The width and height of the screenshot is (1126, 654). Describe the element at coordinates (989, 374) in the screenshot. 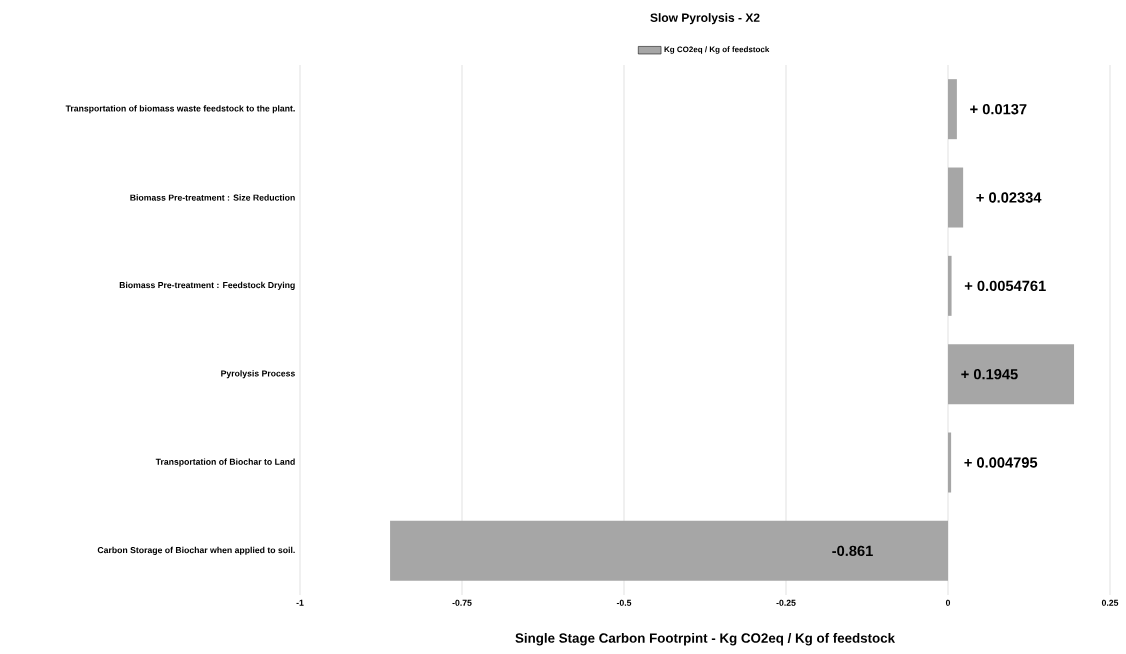

I see `data-label: + 0.1945` at that location.